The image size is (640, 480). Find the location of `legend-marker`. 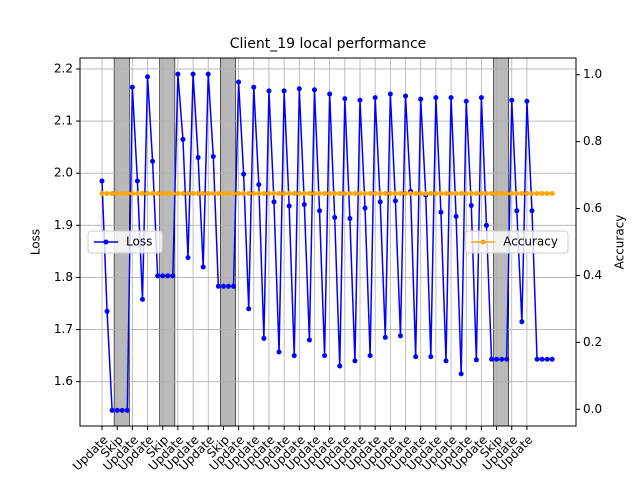

legend-marker is located at coordinates (106, 242).